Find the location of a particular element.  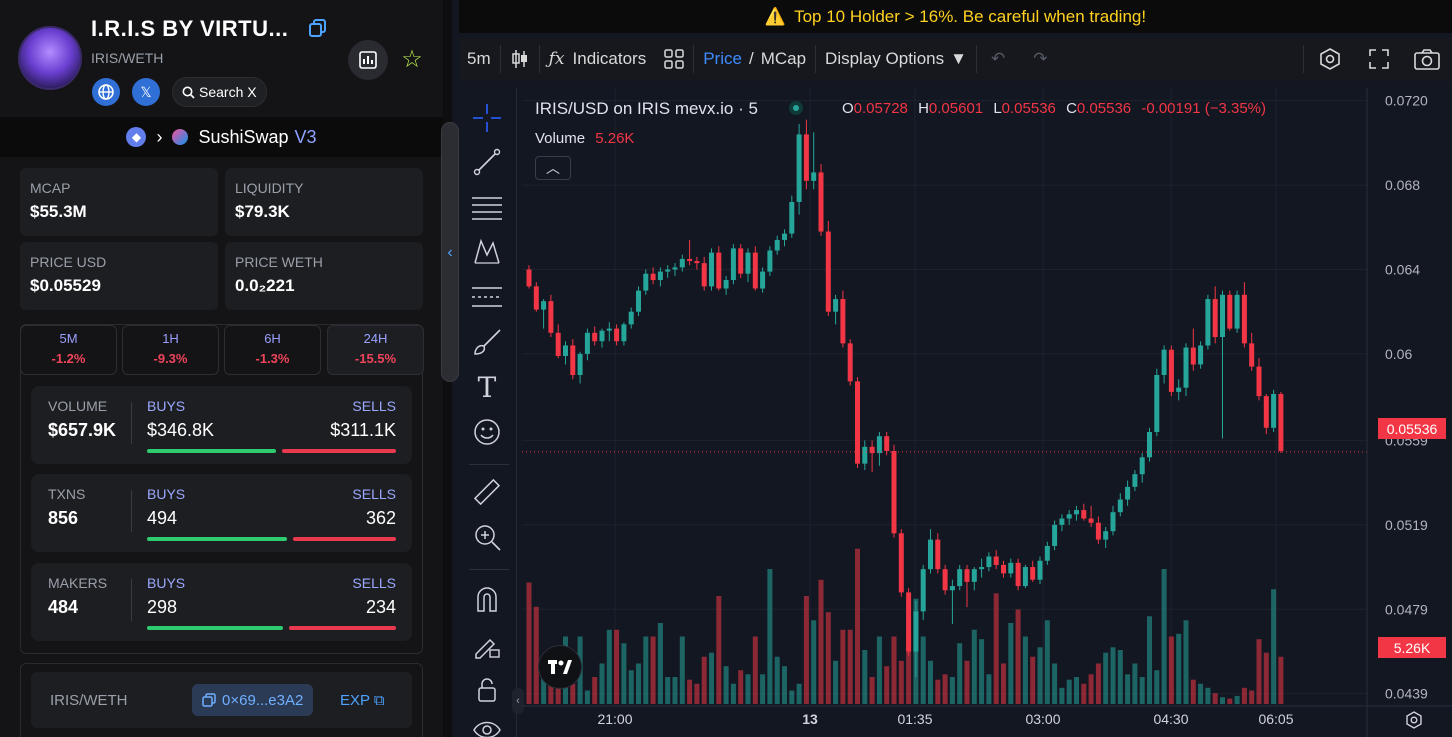

redo-icon: ↷ is located at coordinates (1040, 58).